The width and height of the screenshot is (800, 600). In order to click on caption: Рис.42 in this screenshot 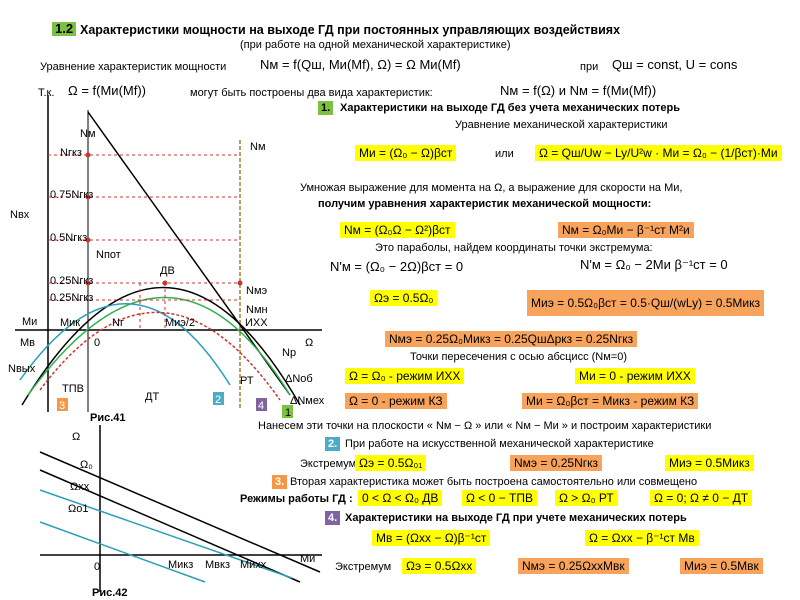, I will do `click(110, 593)`.